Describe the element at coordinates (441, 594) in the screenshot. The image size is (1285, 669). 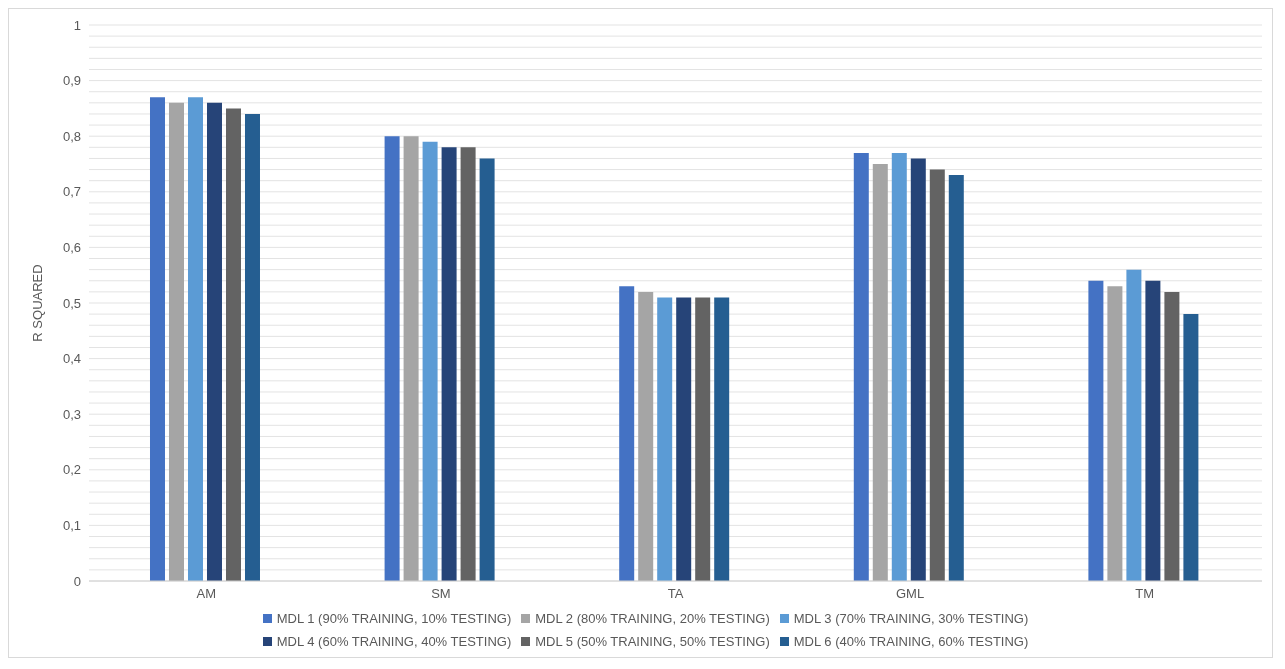
I see `x-tick-label: SM` at that location.